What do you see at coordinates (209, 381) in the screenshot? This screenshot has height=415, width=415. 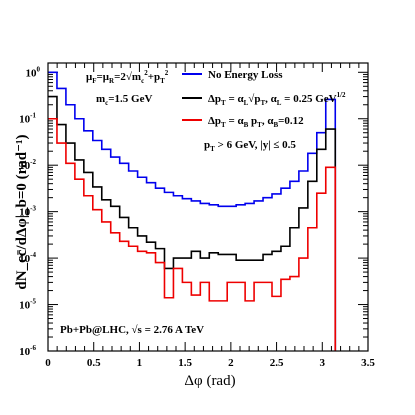 I see `x-axis-title: Δφ (rad)` at bounding box center [209, 381].